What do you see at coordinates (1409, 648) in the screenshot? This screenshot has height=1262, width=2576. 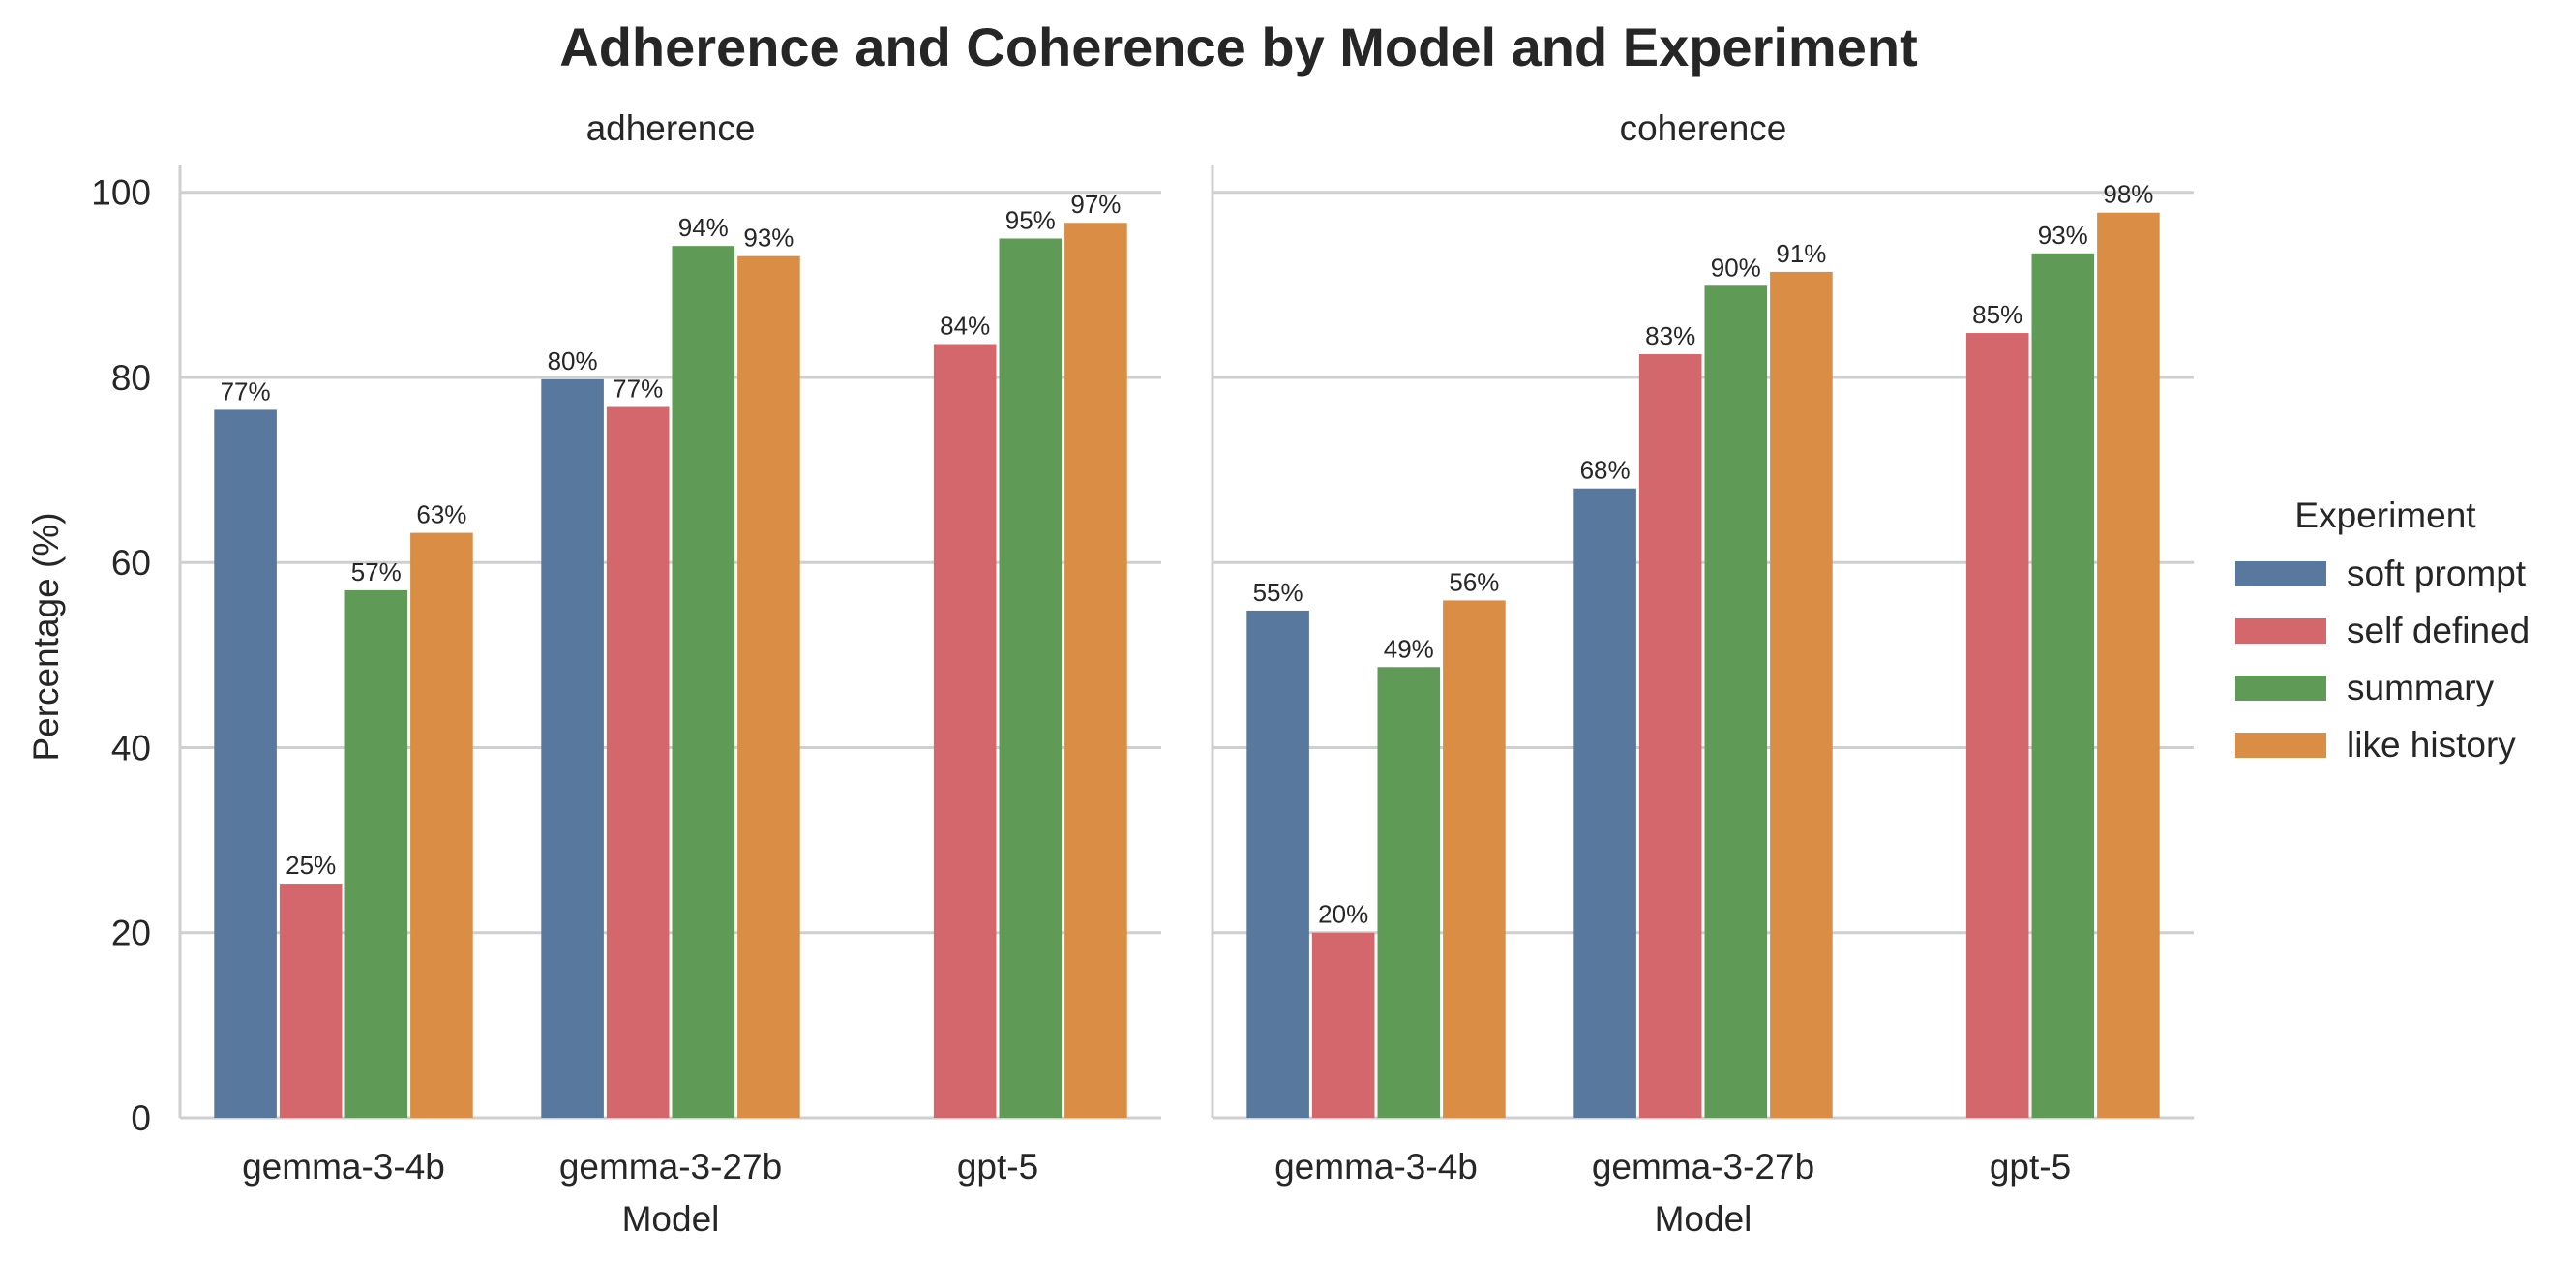 I see `bar-value-label: 49%` at bounding box center [1409, 648].